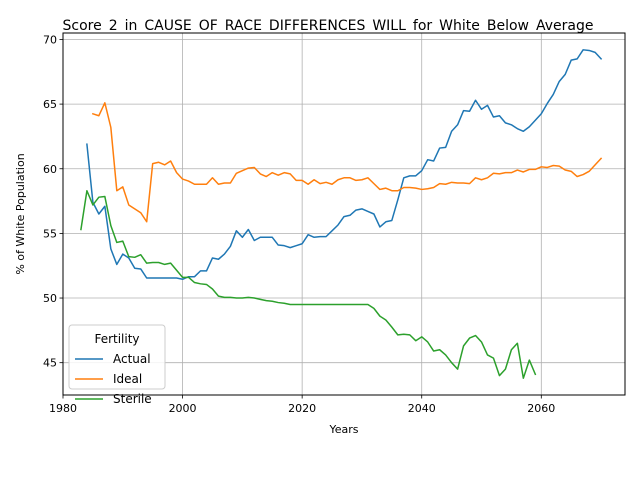 The height and width of the screenshot is (480, 640). Describe the element at coordinates (183, 408) in the screenshot. I see `x-tick-label: 2000` at that location.